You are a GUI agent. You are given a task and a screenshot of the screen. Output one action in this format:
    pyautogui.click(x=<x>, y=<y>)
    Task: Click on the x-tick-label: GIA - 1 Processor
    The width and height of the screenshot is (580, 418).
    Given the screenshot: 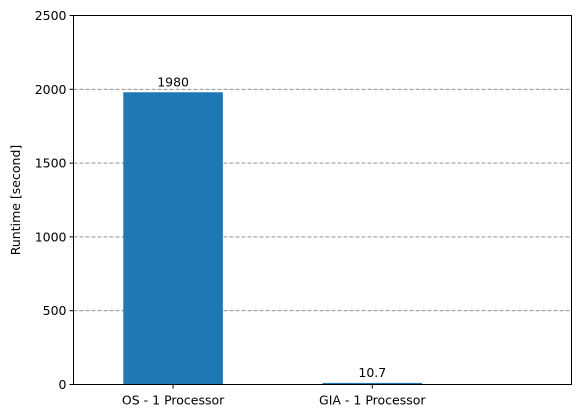 What is the action you would take?
    pyautogui.click(x=372, y=400)
    